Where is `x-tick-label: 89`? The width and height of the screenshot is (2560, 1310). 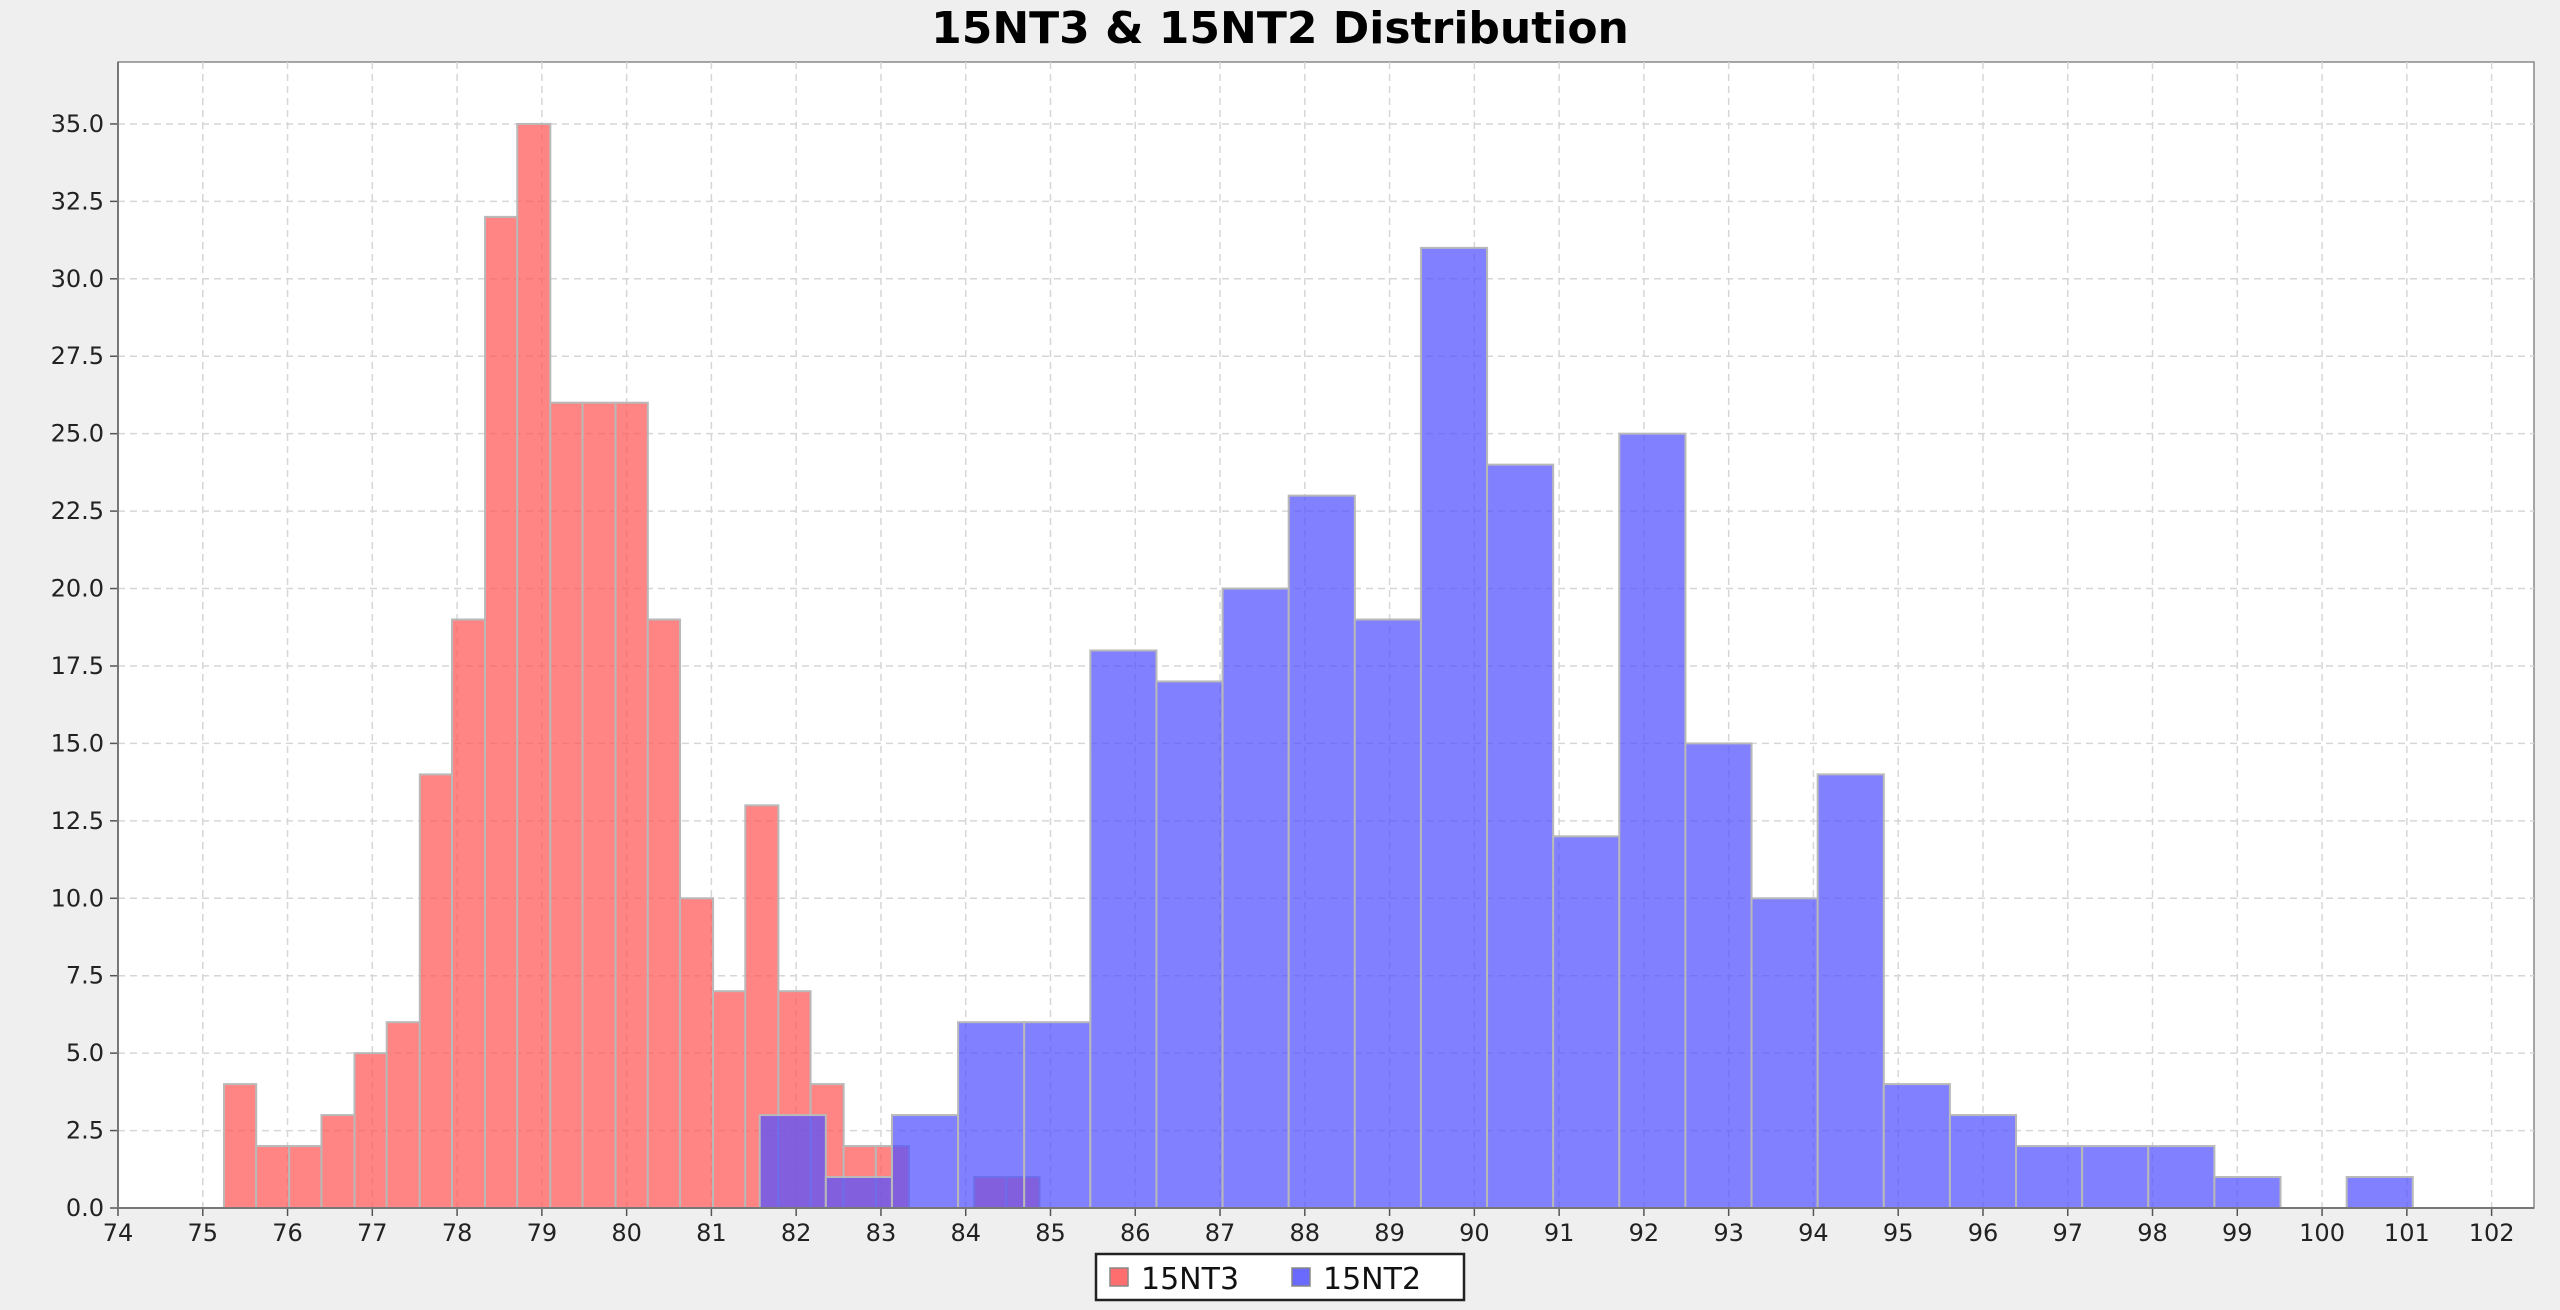
x-tick-label: 89 is located at coordinates (1389, 1233).